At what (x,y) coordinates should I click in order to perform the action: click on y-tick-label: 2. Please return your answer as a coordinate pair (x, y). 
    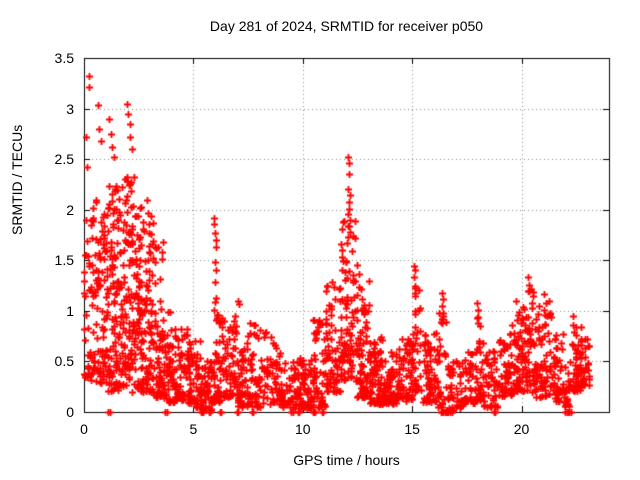
    Looking at the image, I should click on (70, 209).